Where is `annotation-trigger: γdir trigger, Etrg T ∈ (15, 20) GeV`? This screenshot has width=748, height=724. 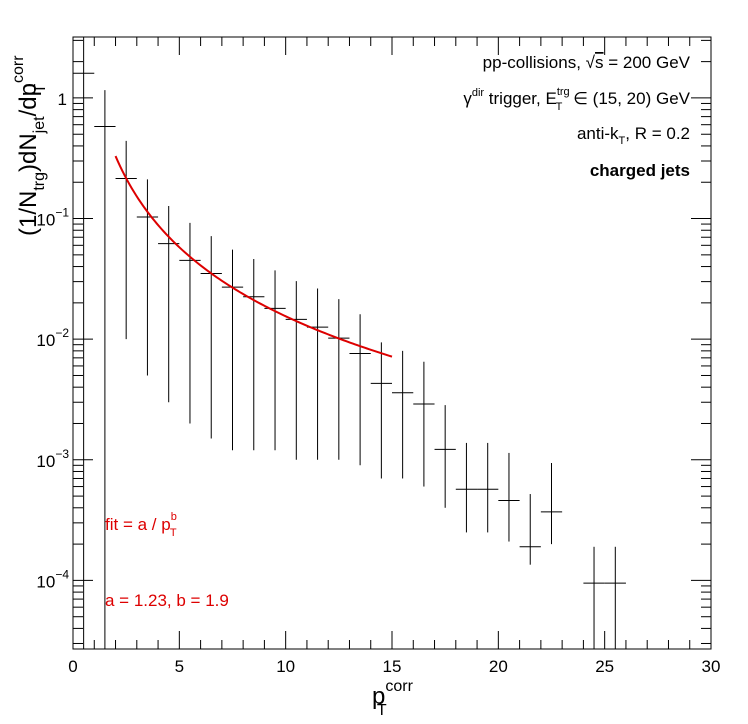 annotation-trigger: γdir trigger, Etrg T ∈ (15, 20) GeV is located at coordinates (576, 99).